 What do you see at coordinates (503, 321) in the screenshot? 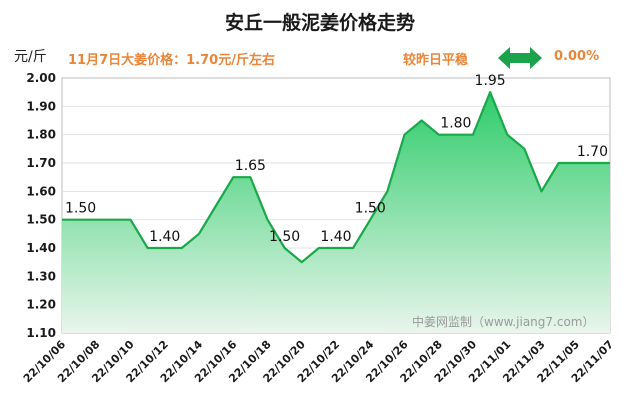
I see `watermark: 中姜网监制（www.jiang7.com）` at bounding box center [503, 321].